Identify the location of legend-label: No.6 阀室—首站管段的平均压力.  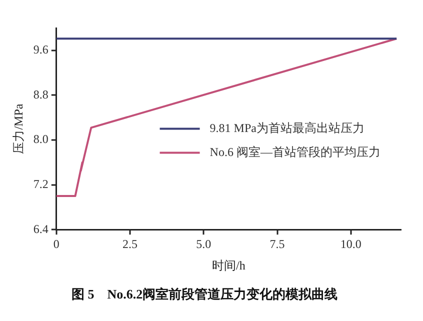
(295, 151).